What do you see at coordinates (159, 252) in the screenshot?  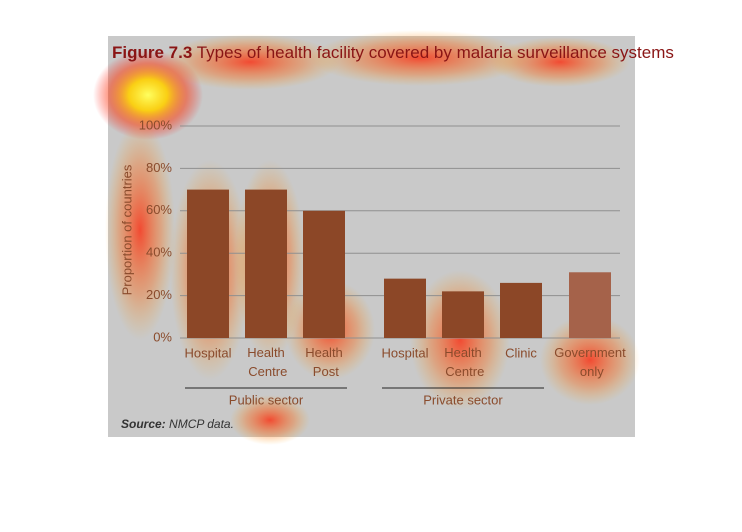 I see `y-tick-label: 40%` at bounding box center [159, 252].